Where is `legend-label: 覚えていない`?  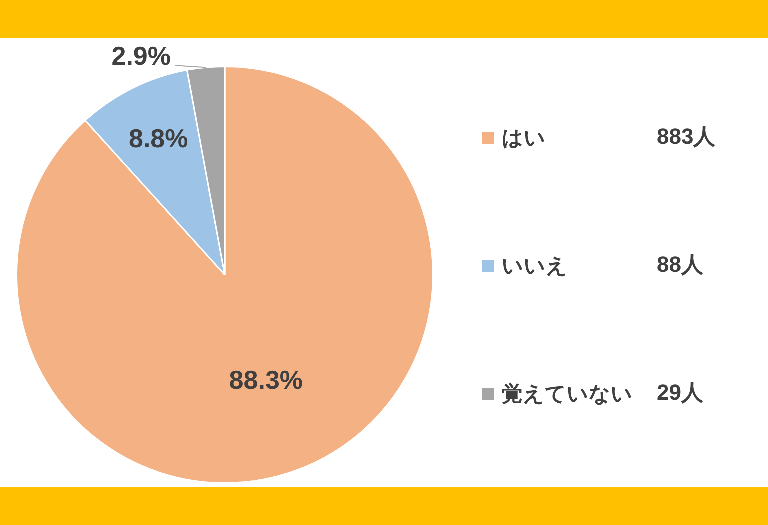 legend-label: 覚えていない is located at coordinates (567, 394).